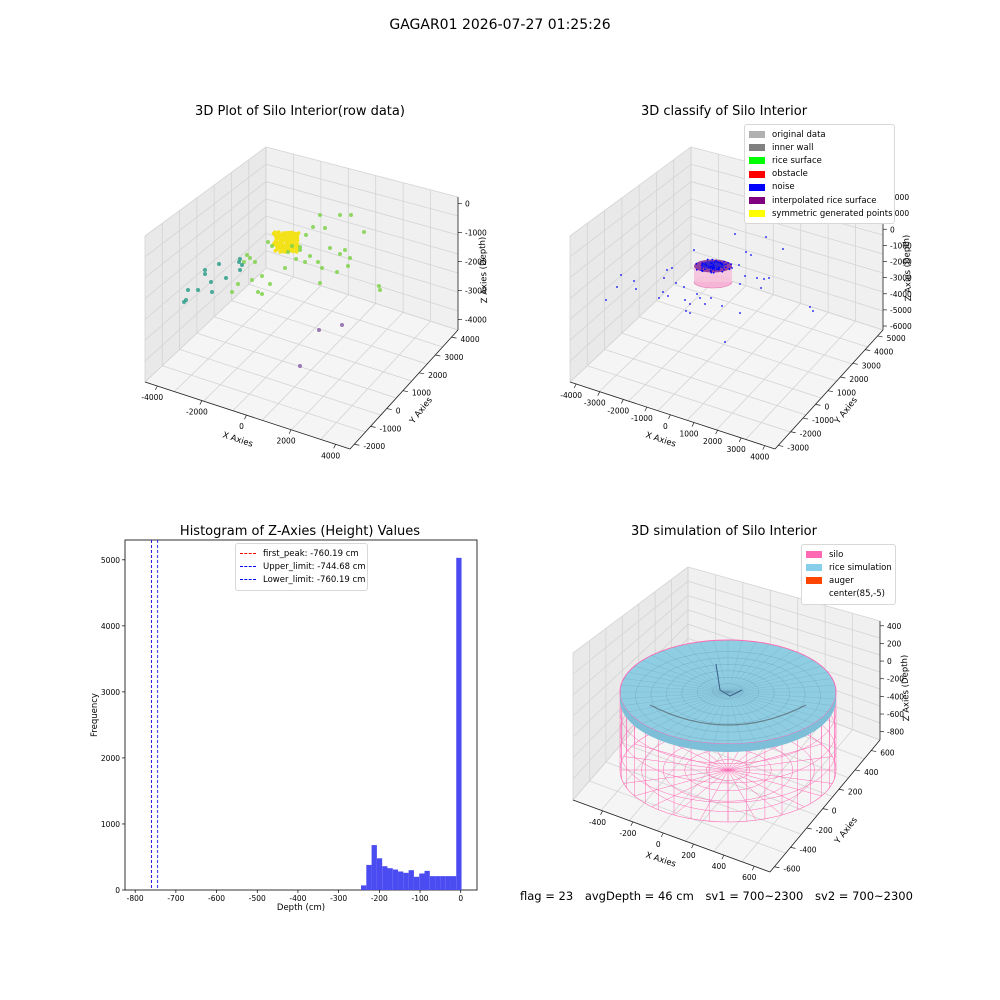 Image resolution: width=1000 pixels, height=1000 pixels. I want to click on y-tick-label: 600, so click(887, 753).